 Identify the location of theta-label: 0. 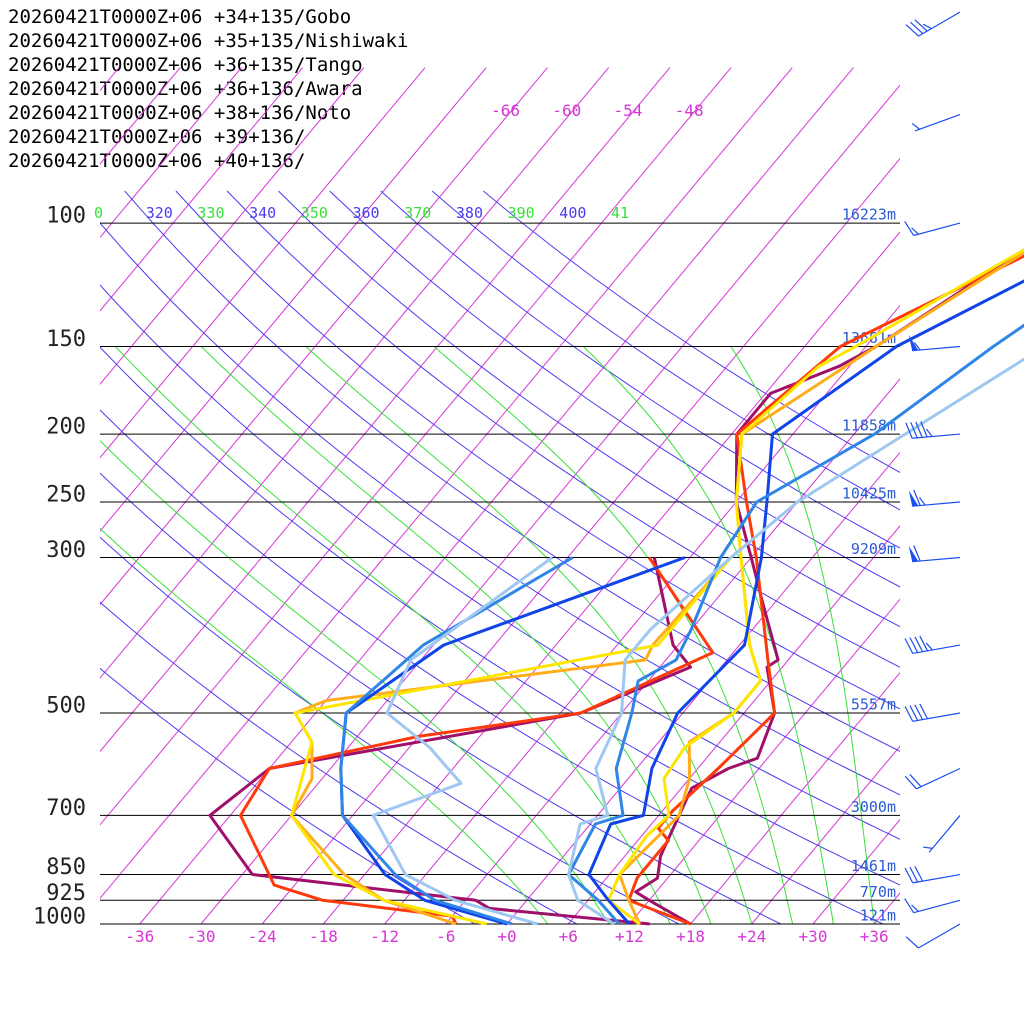
(98, 213).